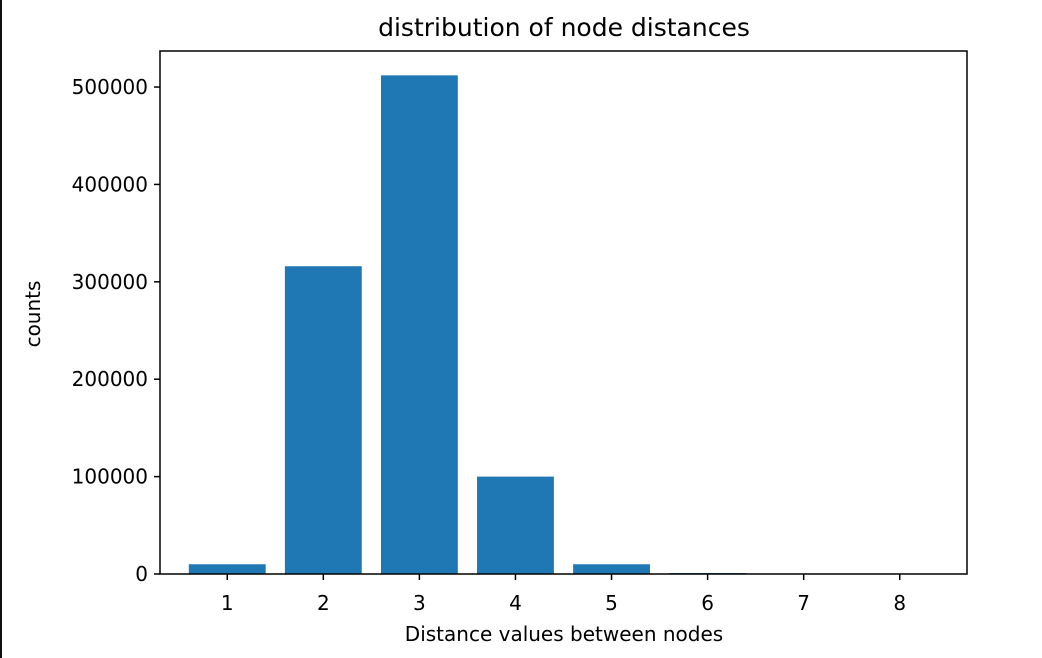 The width and height of the screenshot is (1042, 658). What do you see at coordinates (110, 282) in the screenshot?
I see `y-tick-label-300000: 300000` at bounding box center [110, 282].